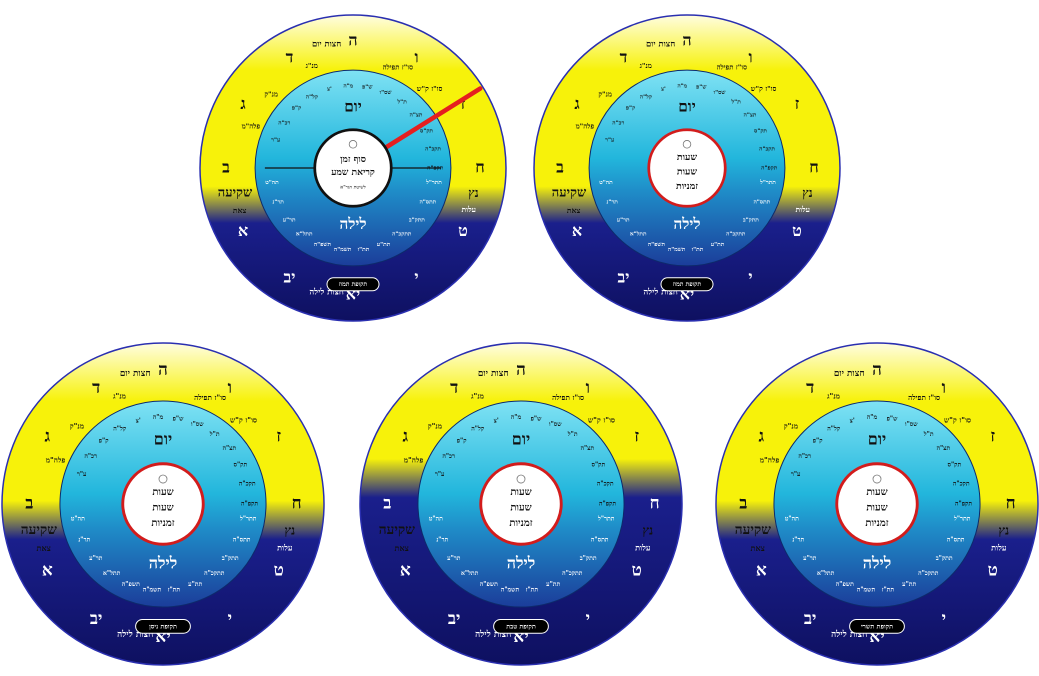  I want to click on center-title-line2: קריאת שמע, so click(353, 172).